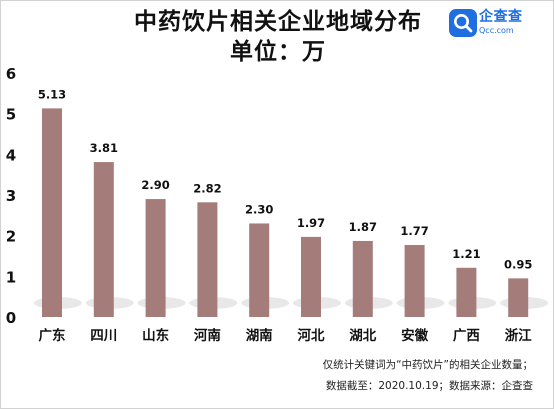 Image resolution: width=554 pixels, height=409 pixels. What do you see at coordinates (52, 335) in the screenshot?
I see `x-category-label: 广东` at bounding box center [52, 335].